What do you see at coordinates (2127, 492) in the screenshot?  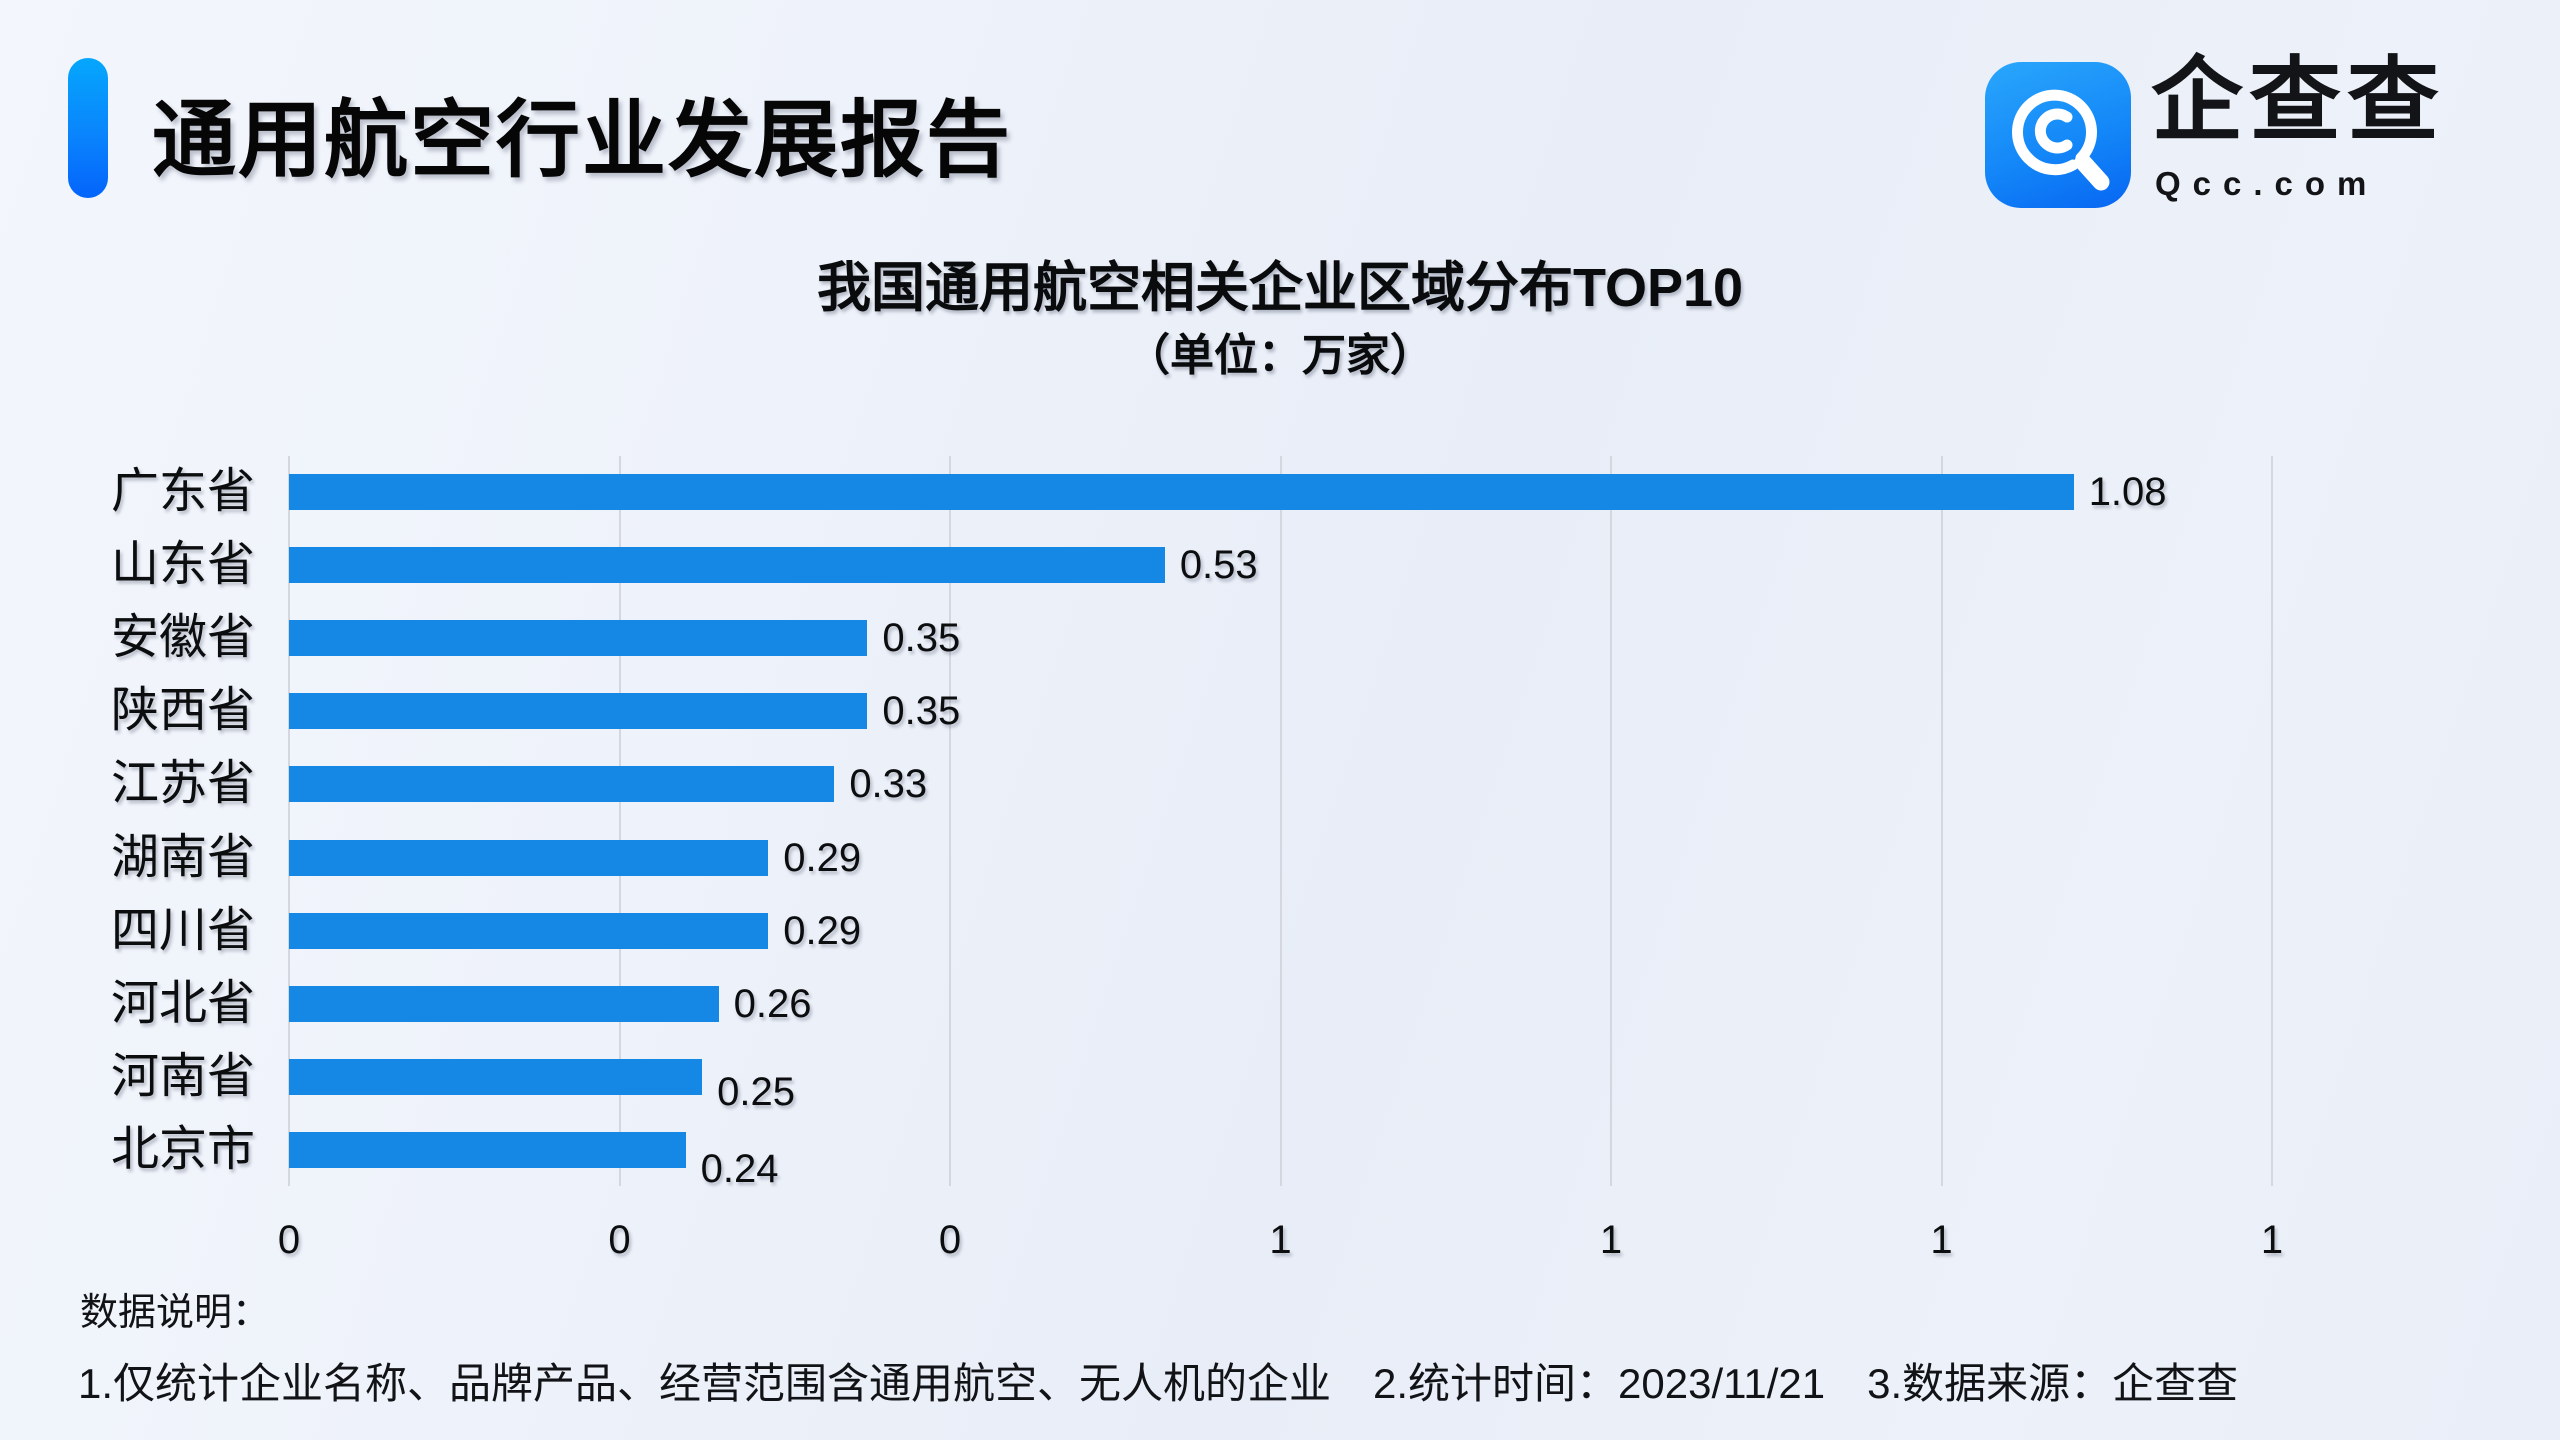 I see `bar-value-label: 1.08` at bounding box center [2127, 492].